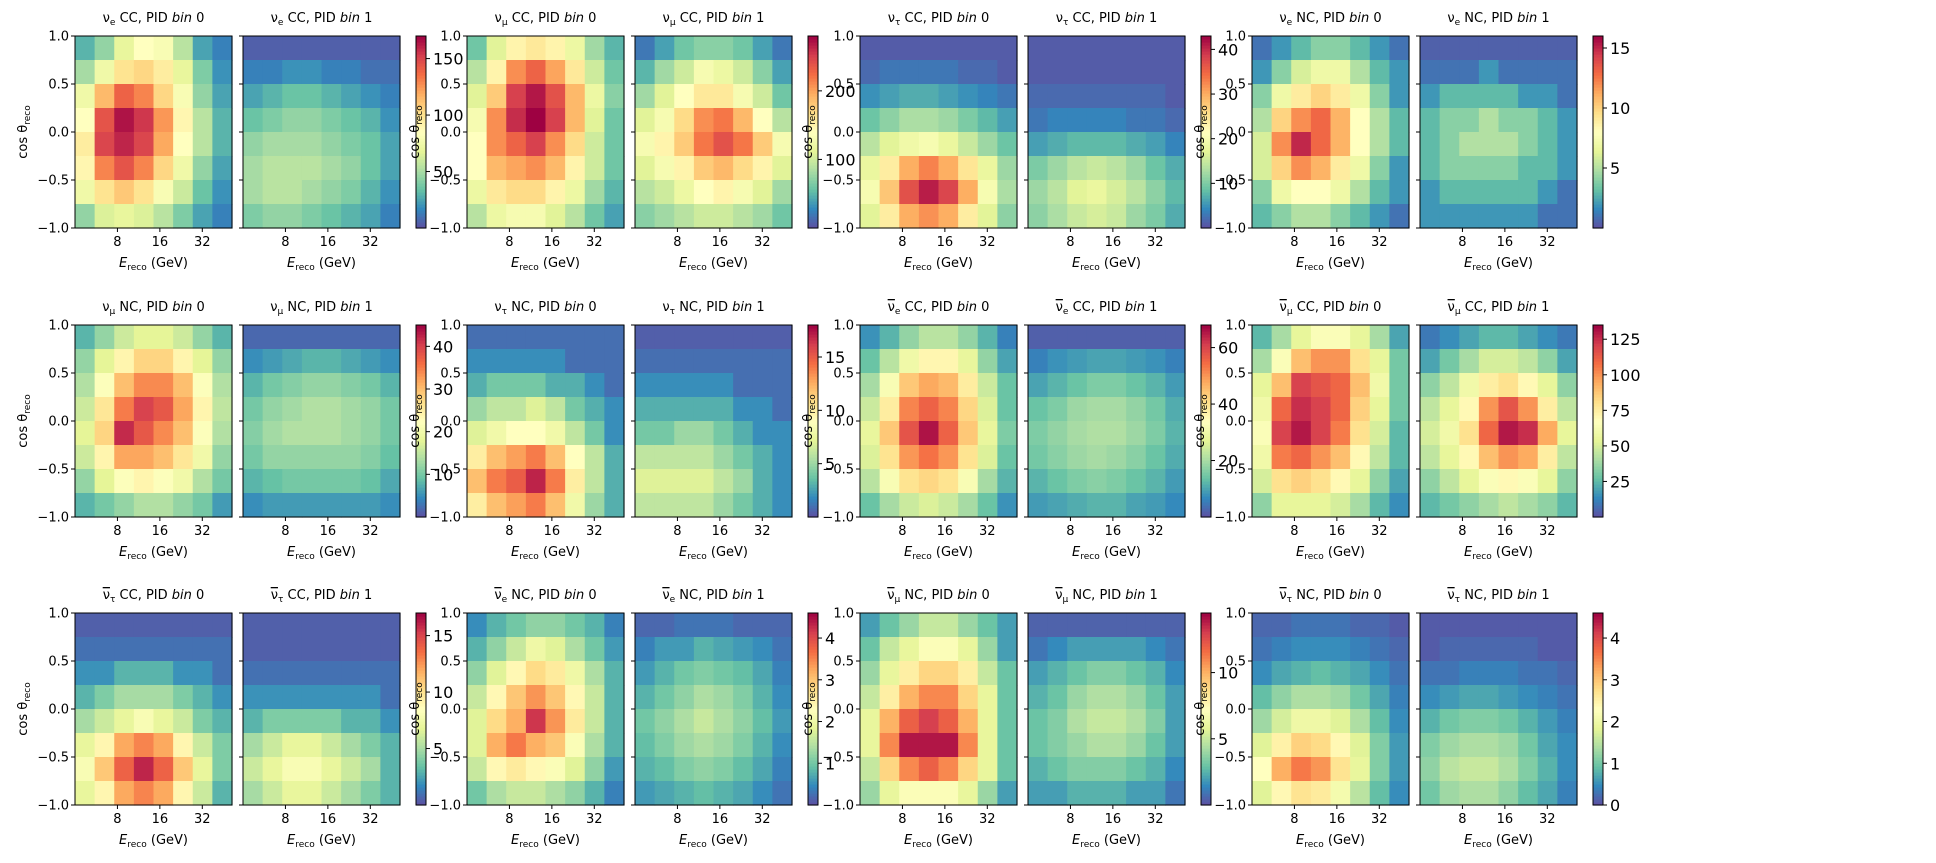 The height and width of the screenshot is (863, 1936). Describe the element at coordinates (443, 692) in the screenshot. I see `colorbar-tick-label: 10` at that location.